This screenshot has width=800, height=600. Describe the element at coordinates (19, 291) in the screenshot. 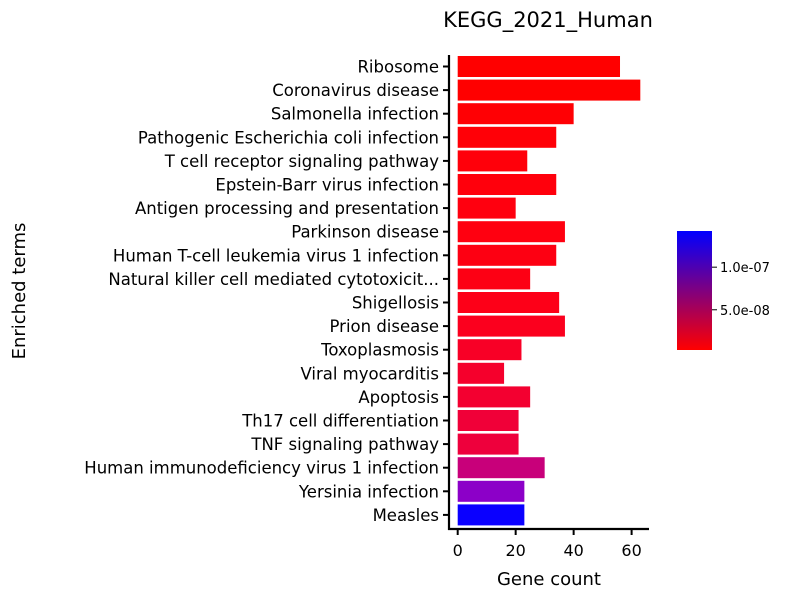

I see `y-axis-label: Enriched terms` at that location.